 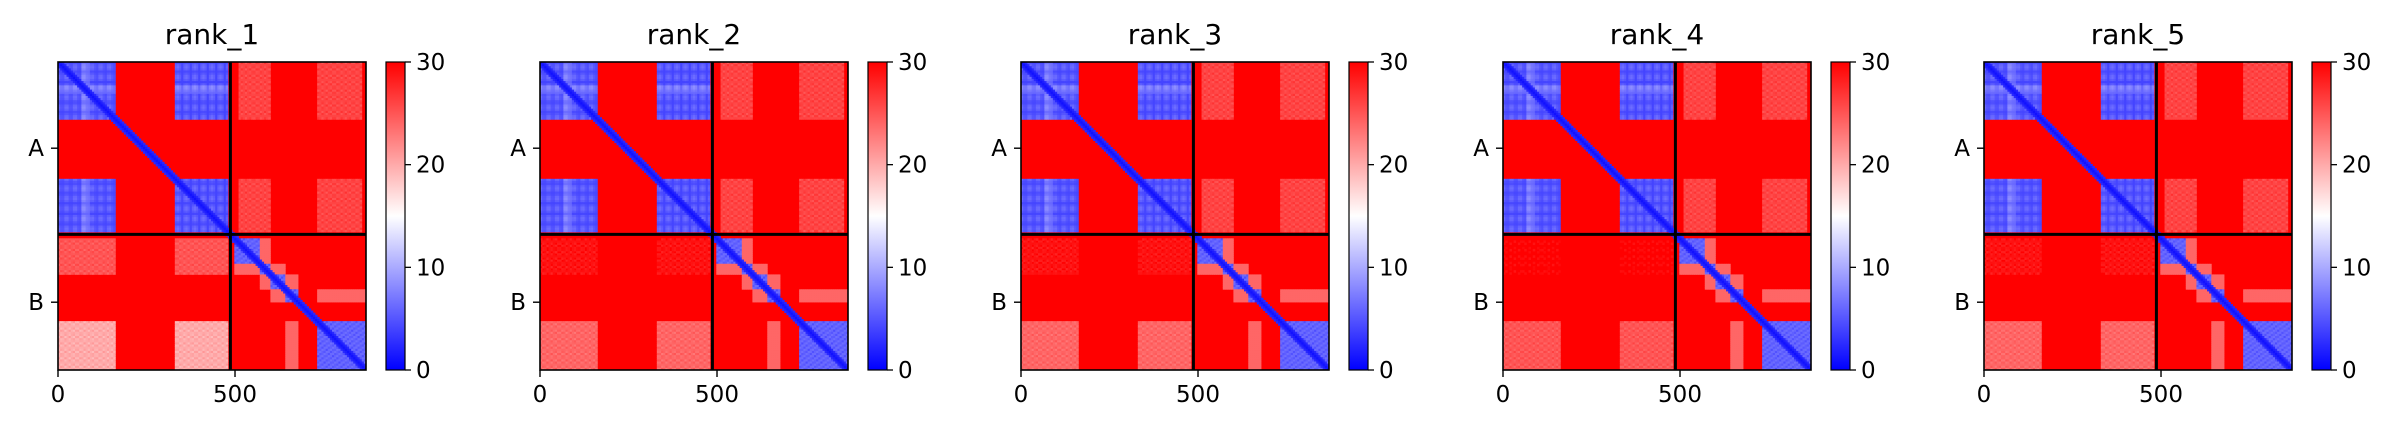 What do you see at coordinates (212, 216) in the screenshot?
I see `pae-heatmap` at bounding box center [212, 216].